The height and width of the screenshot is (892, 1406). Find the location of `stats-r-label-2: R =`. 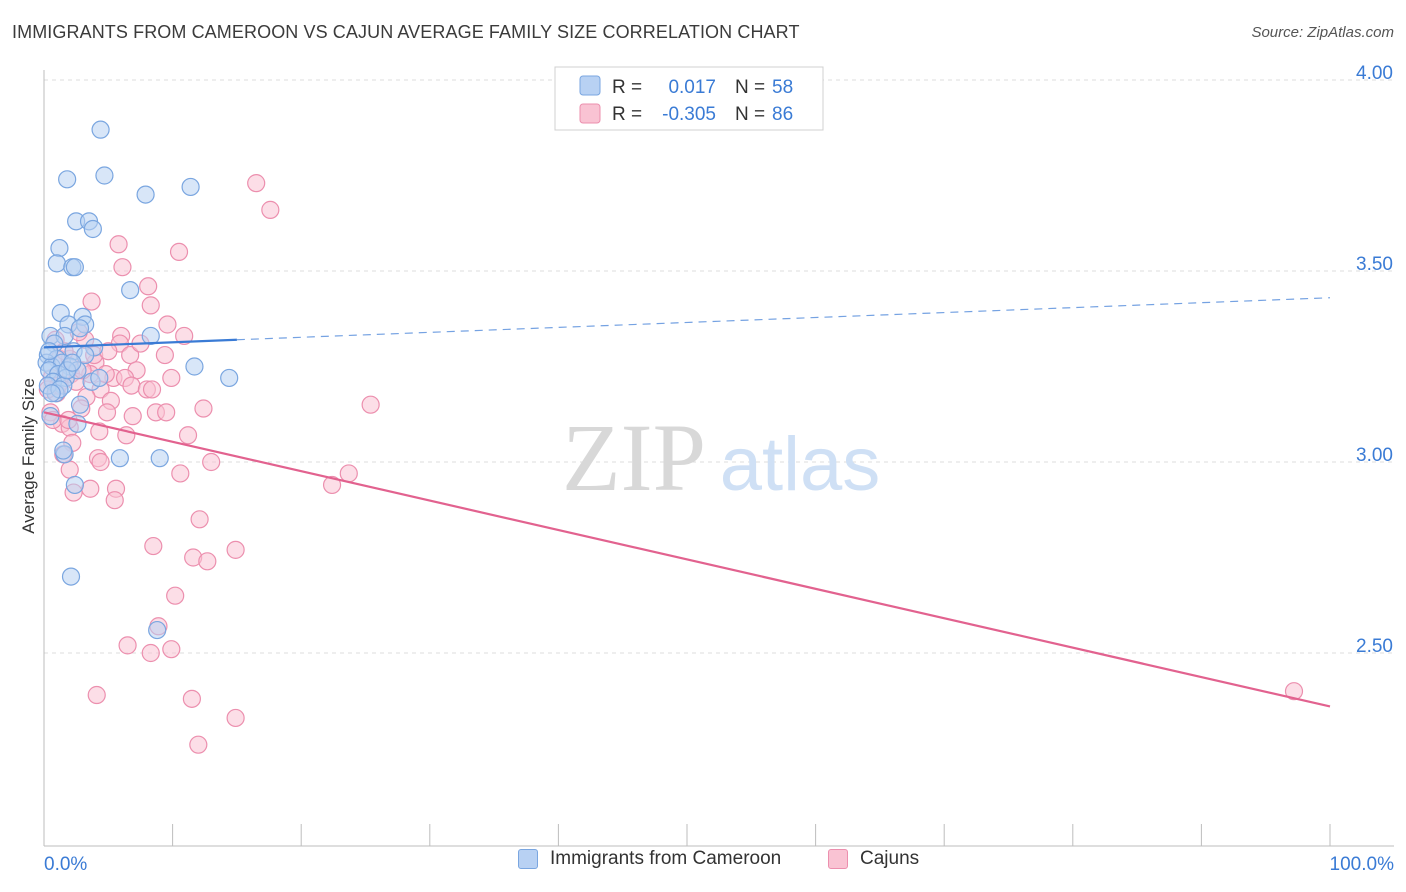

stats-r-label-2: R = is located at coordinates (627, 114).